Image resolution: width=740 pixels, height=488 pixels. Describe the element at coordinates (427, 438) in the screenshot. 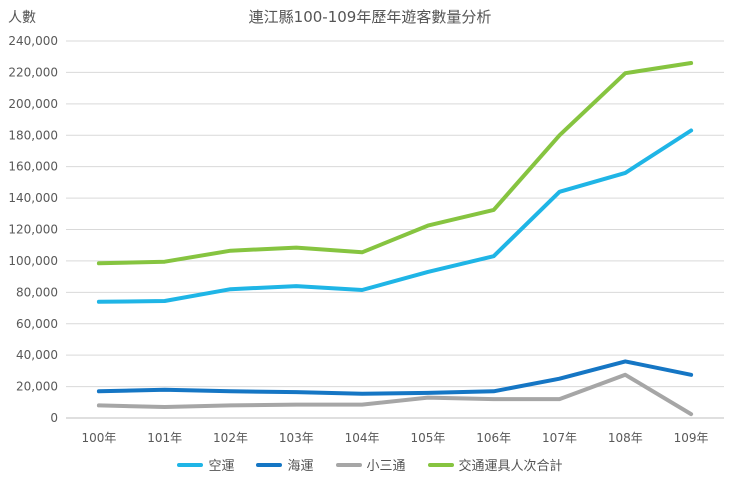

I see `x-tick-label: 105年` at that location.